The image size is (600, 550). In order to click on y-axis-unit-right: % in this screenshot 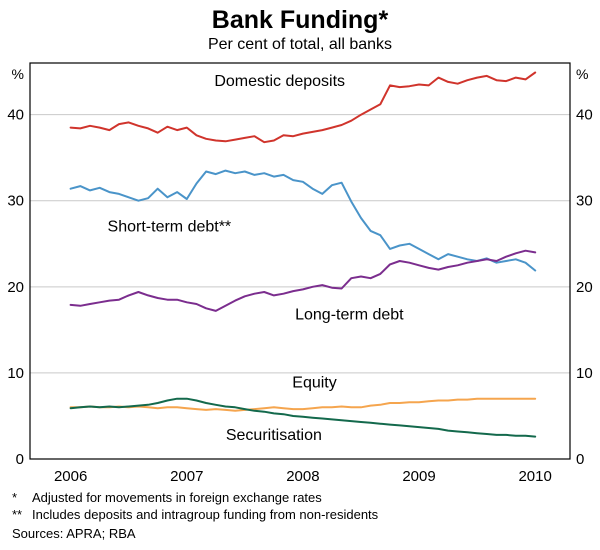, I will do `click(582, 74)`.